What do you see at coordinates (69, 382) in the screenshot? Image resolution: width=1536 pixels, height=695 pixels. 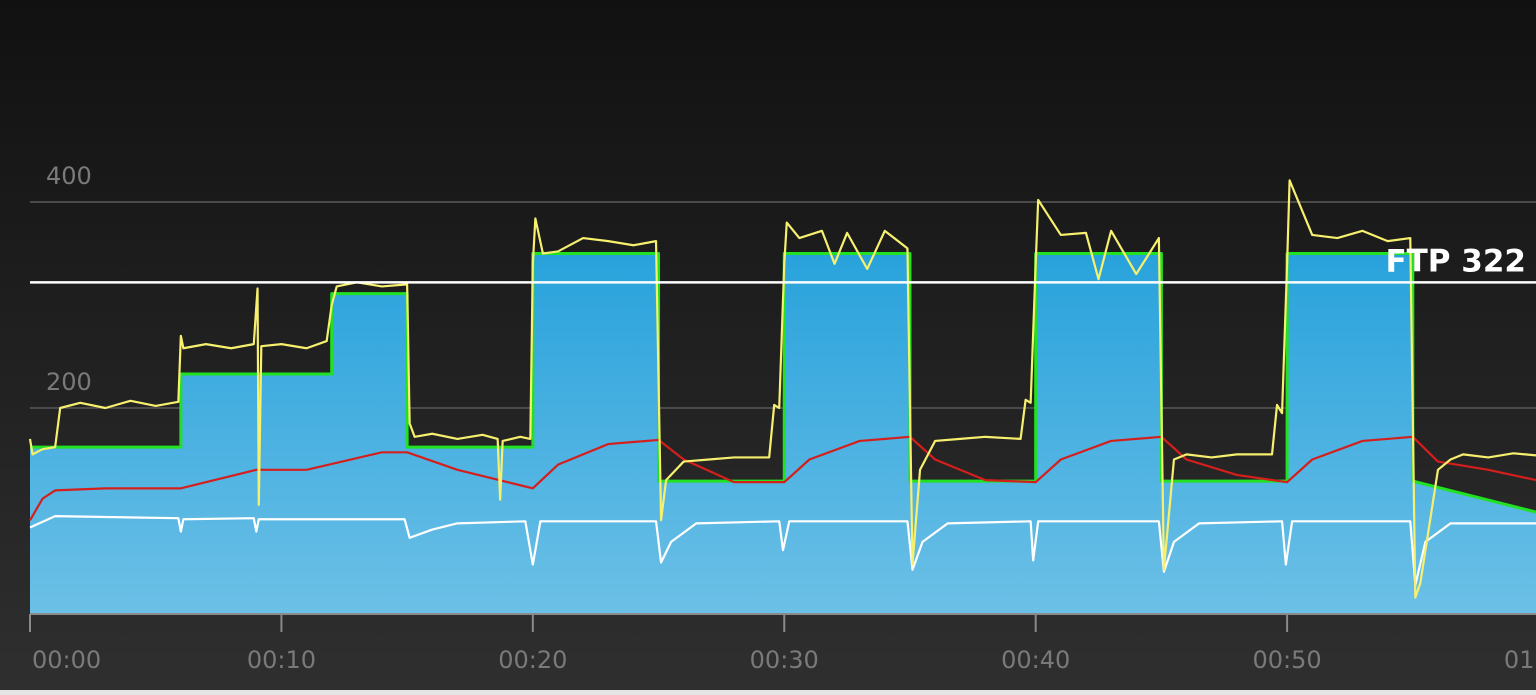 I see `y-tick-label: 200` at bounding box center [69, 382].